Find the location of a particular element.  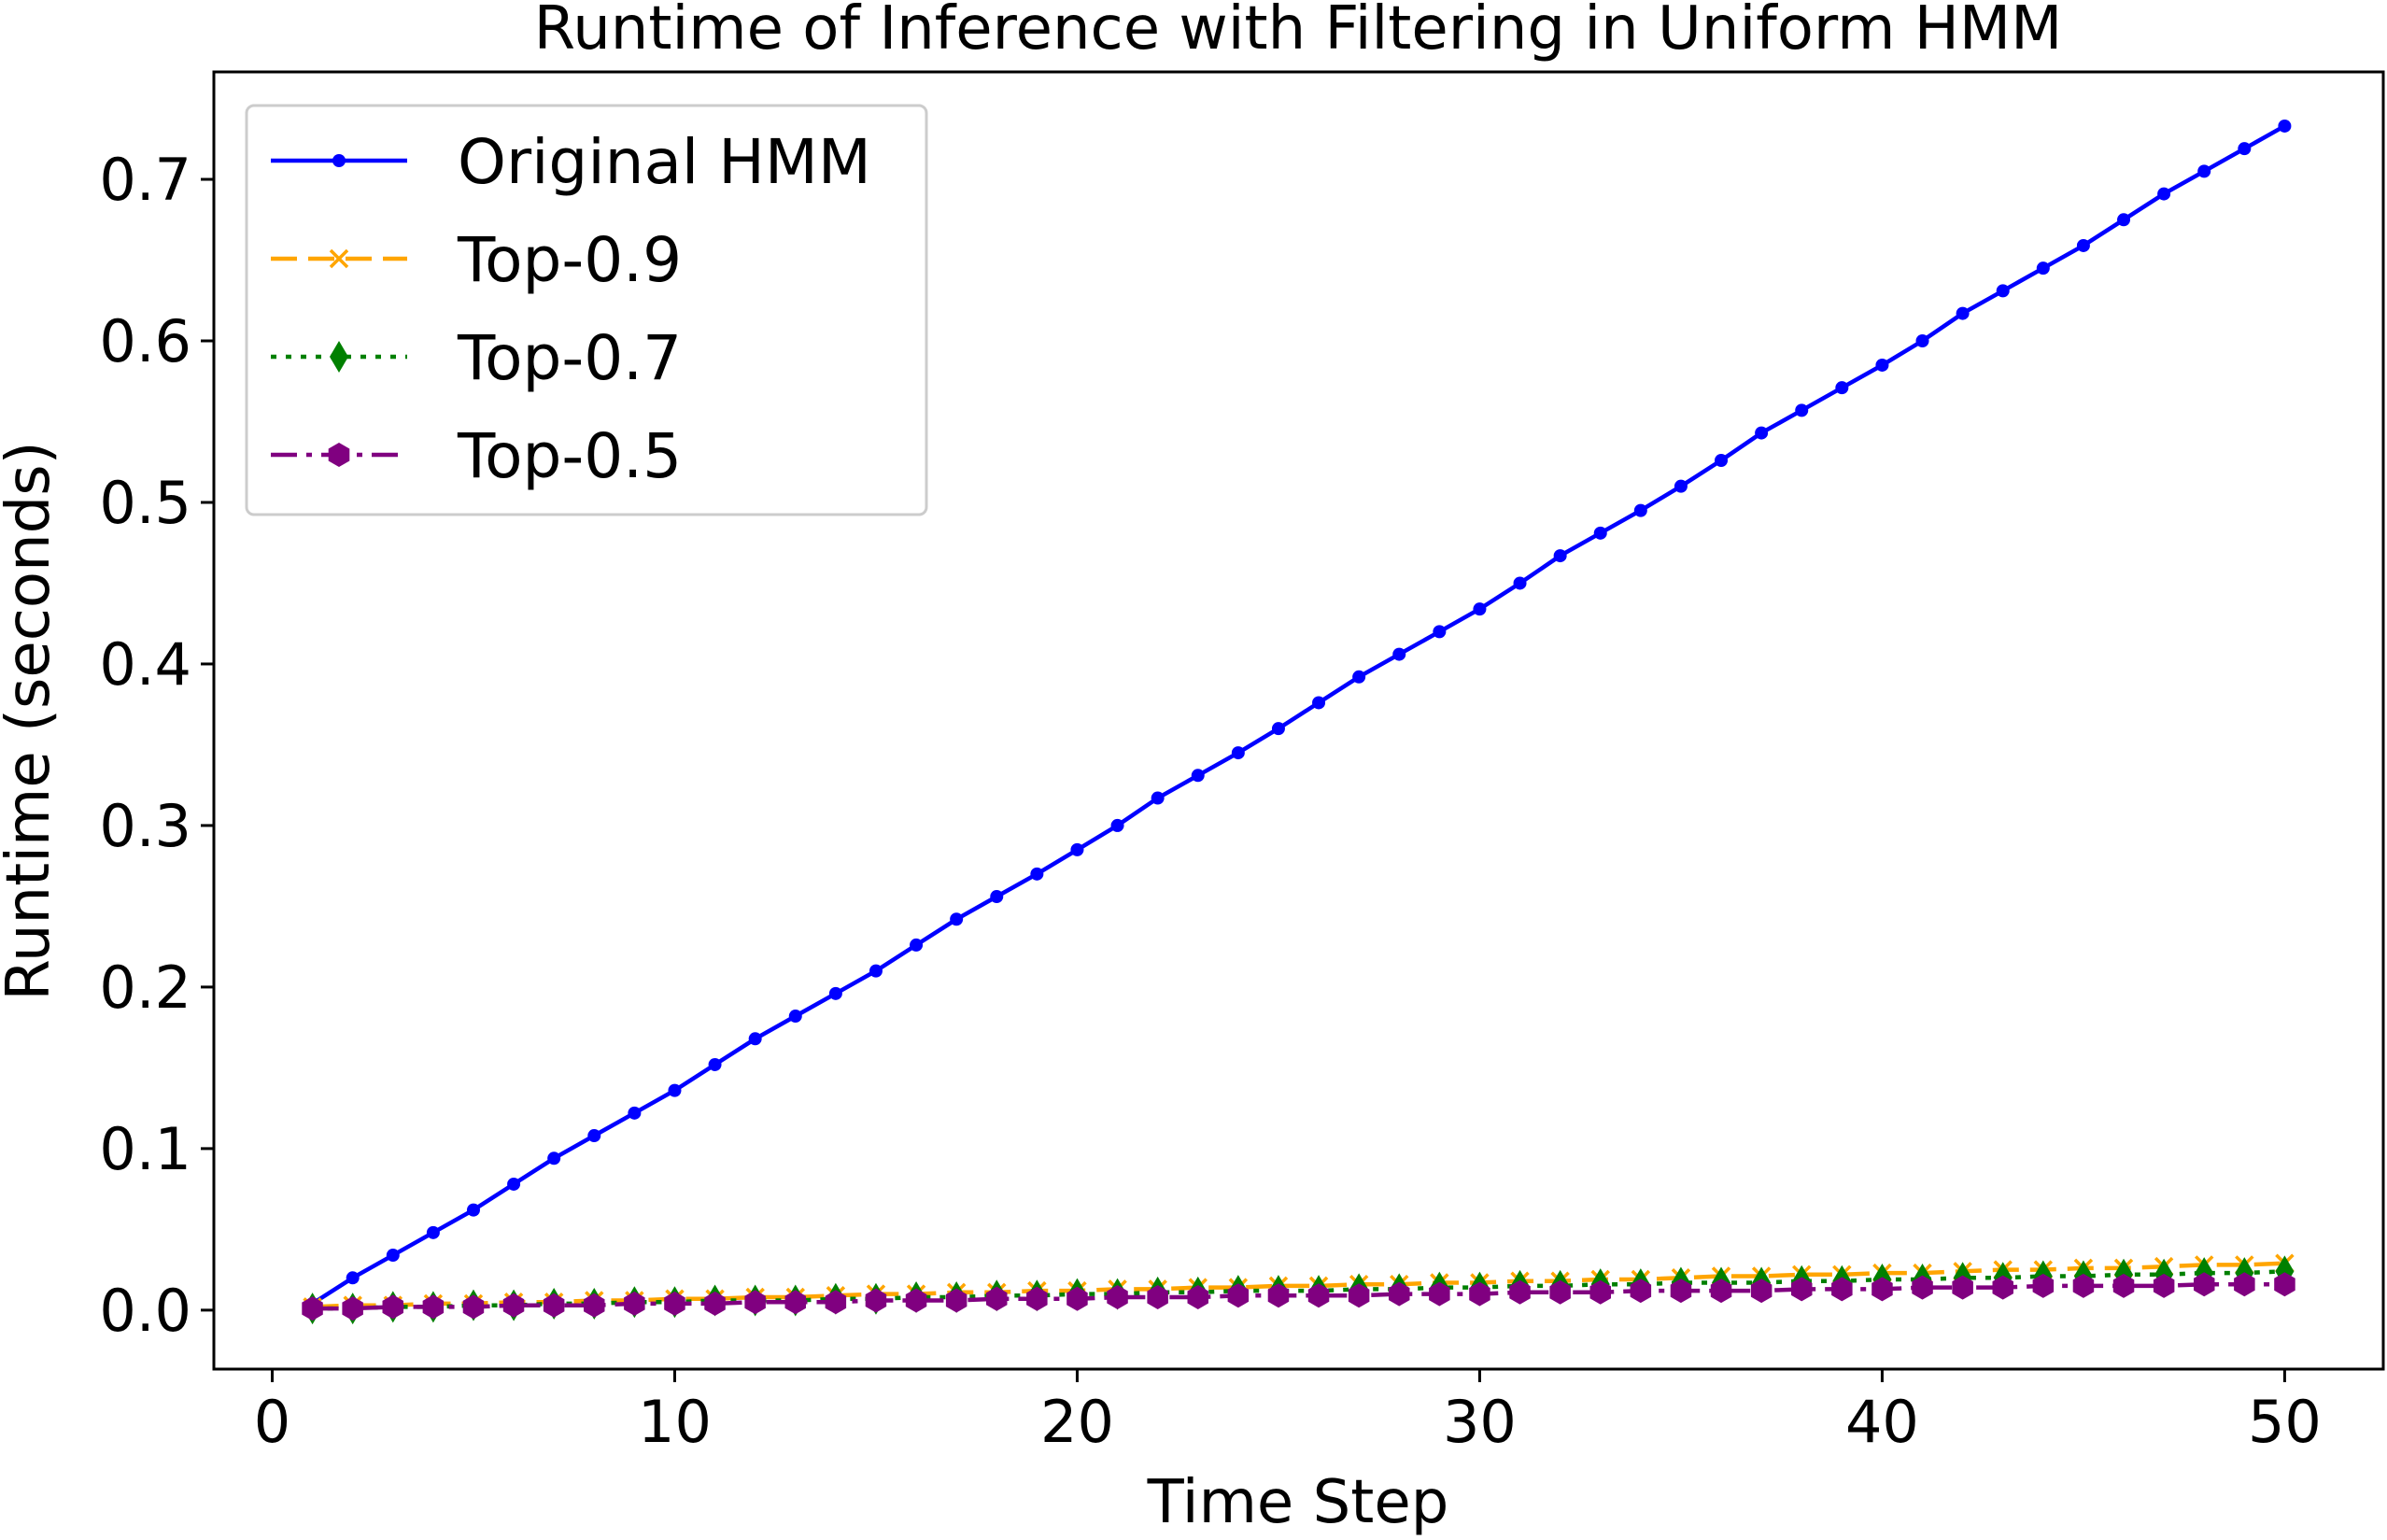

x-axis-title: Time Step is located at coordinates (1298, 1503).